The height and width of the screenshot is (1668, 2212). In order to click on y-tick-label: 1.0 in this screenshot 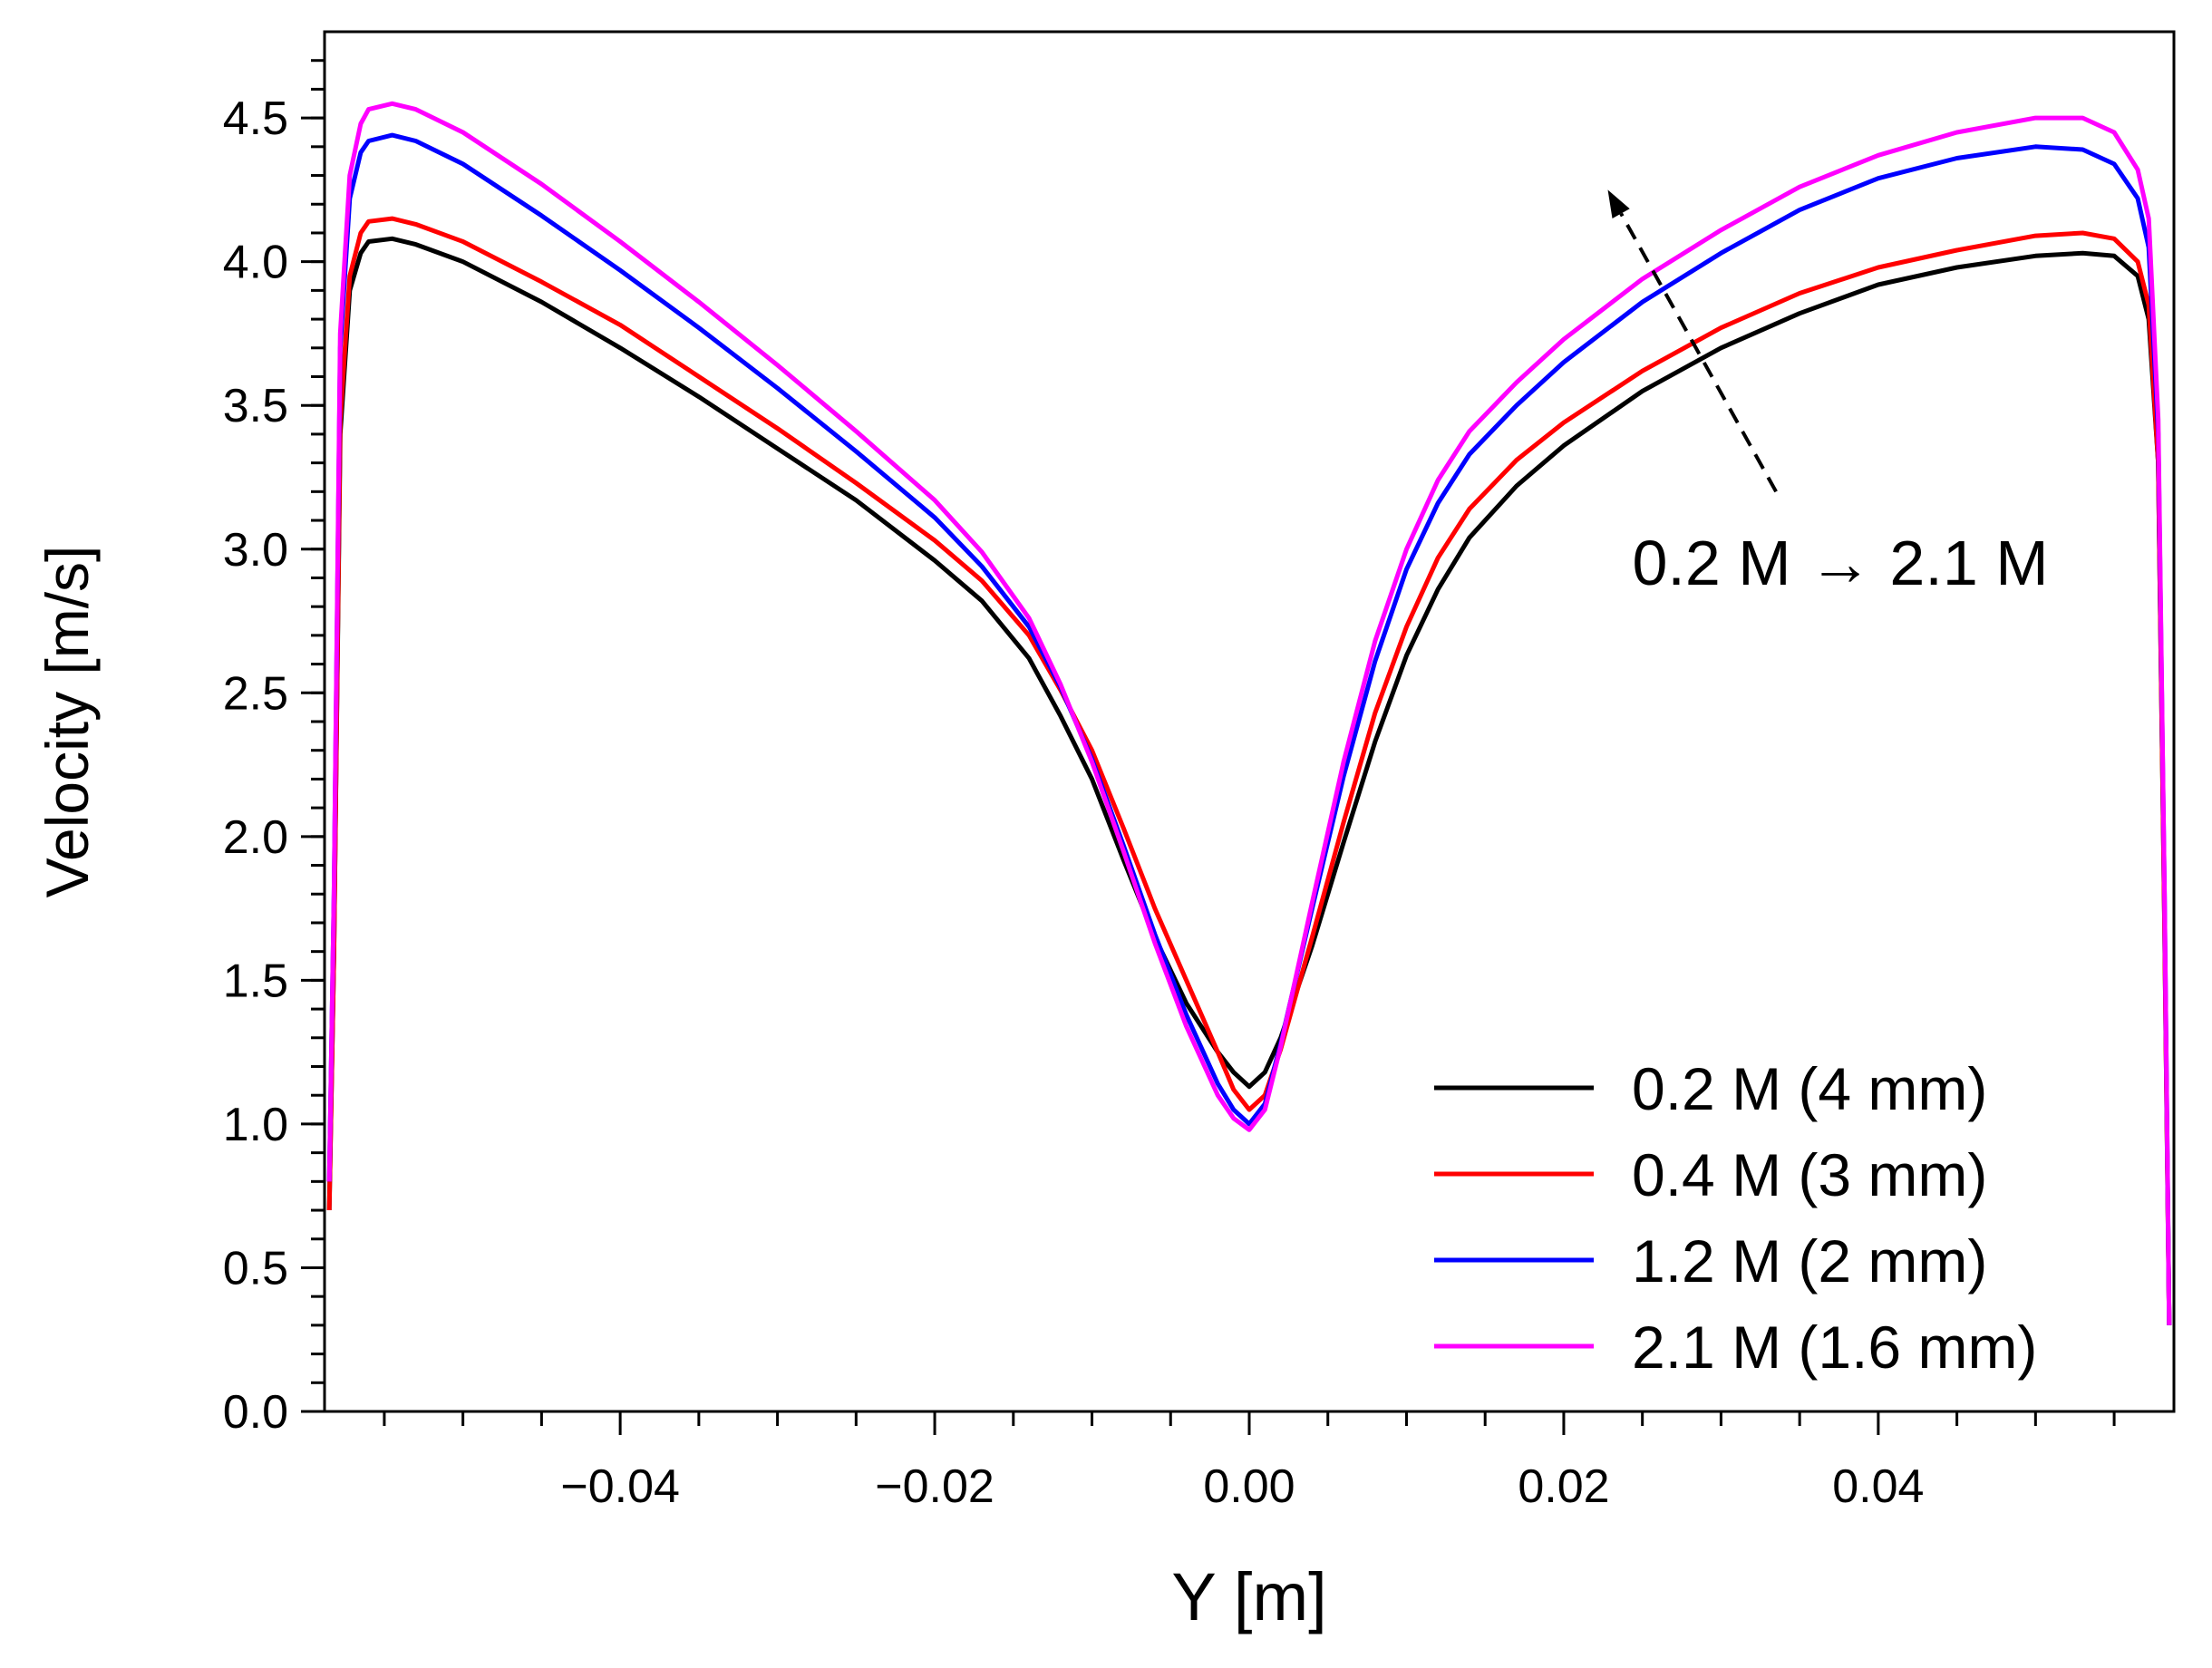, I will do `click(255, 1125)`.